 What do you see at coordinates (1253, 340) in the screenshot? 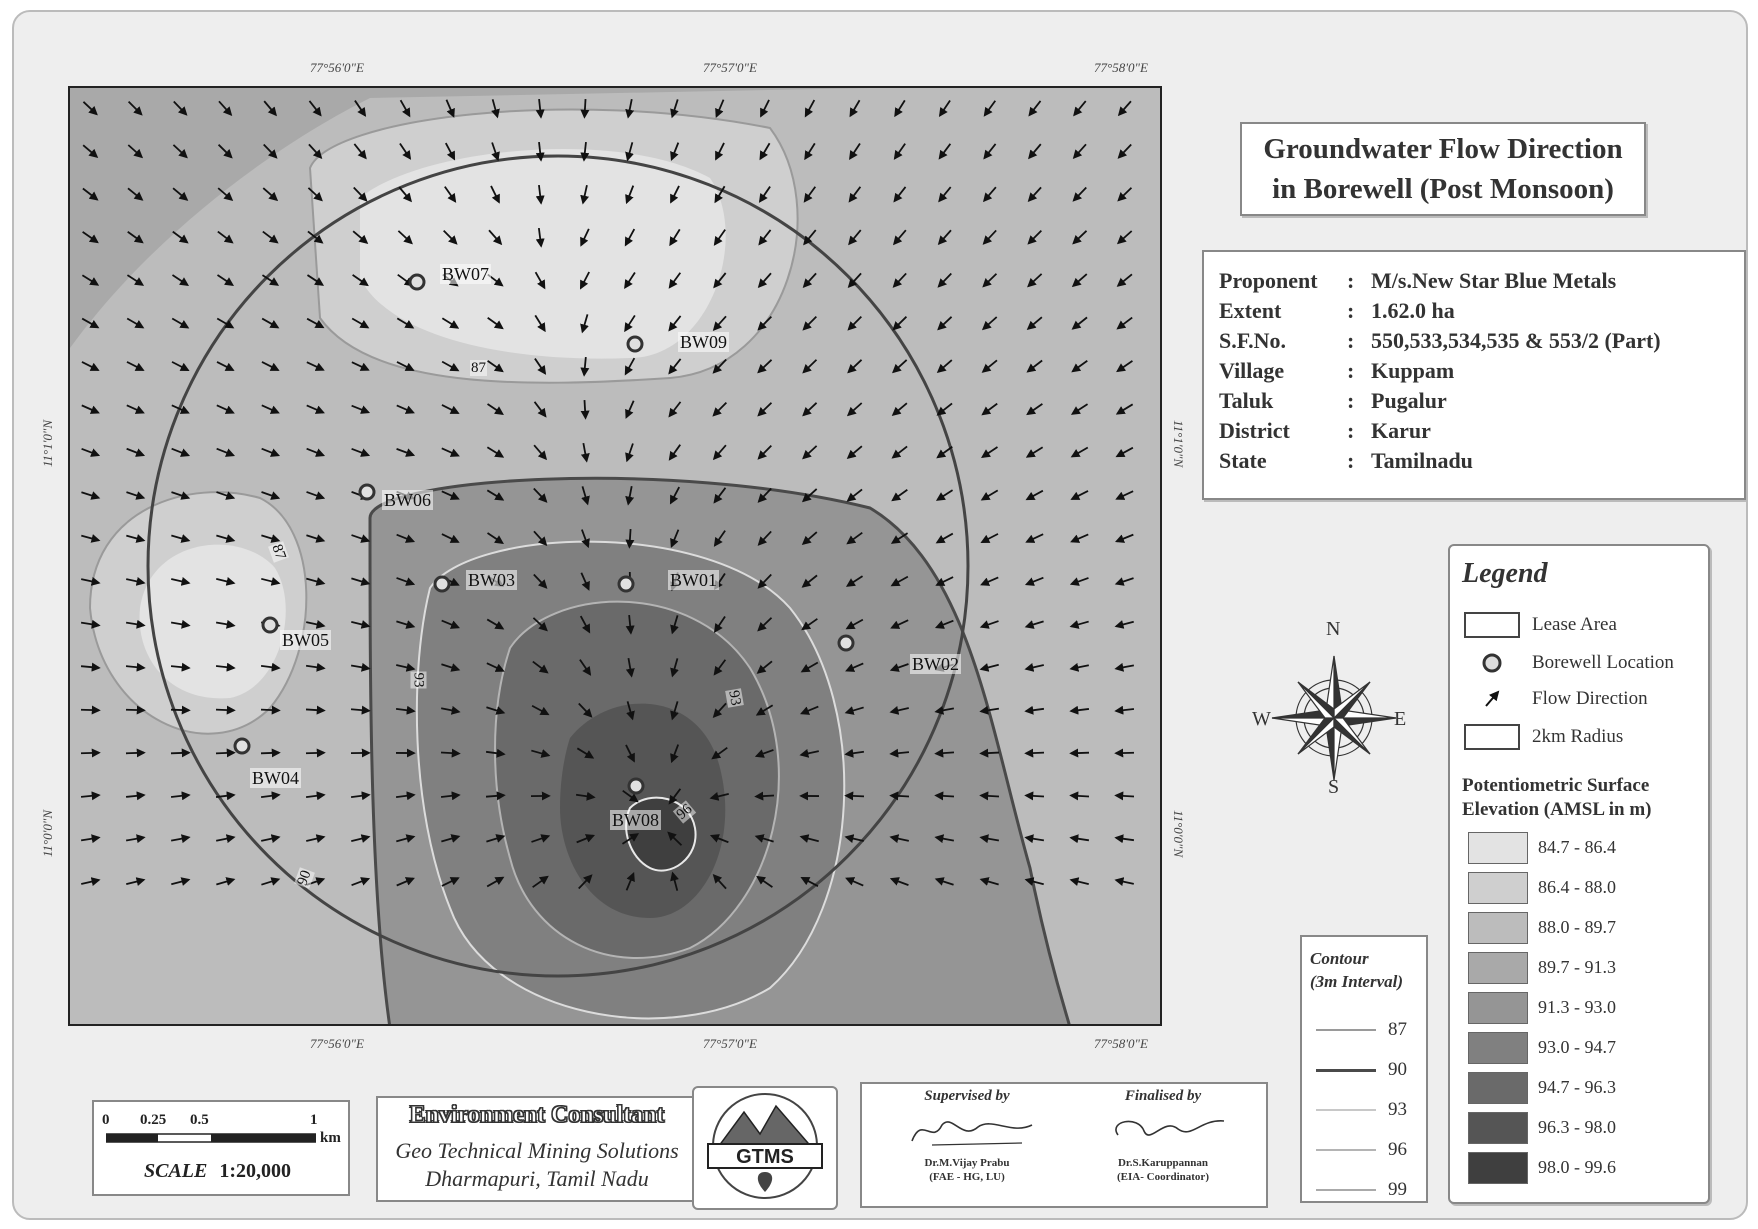
I see `info-key: S.F.No.` at bounding box center [1253, 340].